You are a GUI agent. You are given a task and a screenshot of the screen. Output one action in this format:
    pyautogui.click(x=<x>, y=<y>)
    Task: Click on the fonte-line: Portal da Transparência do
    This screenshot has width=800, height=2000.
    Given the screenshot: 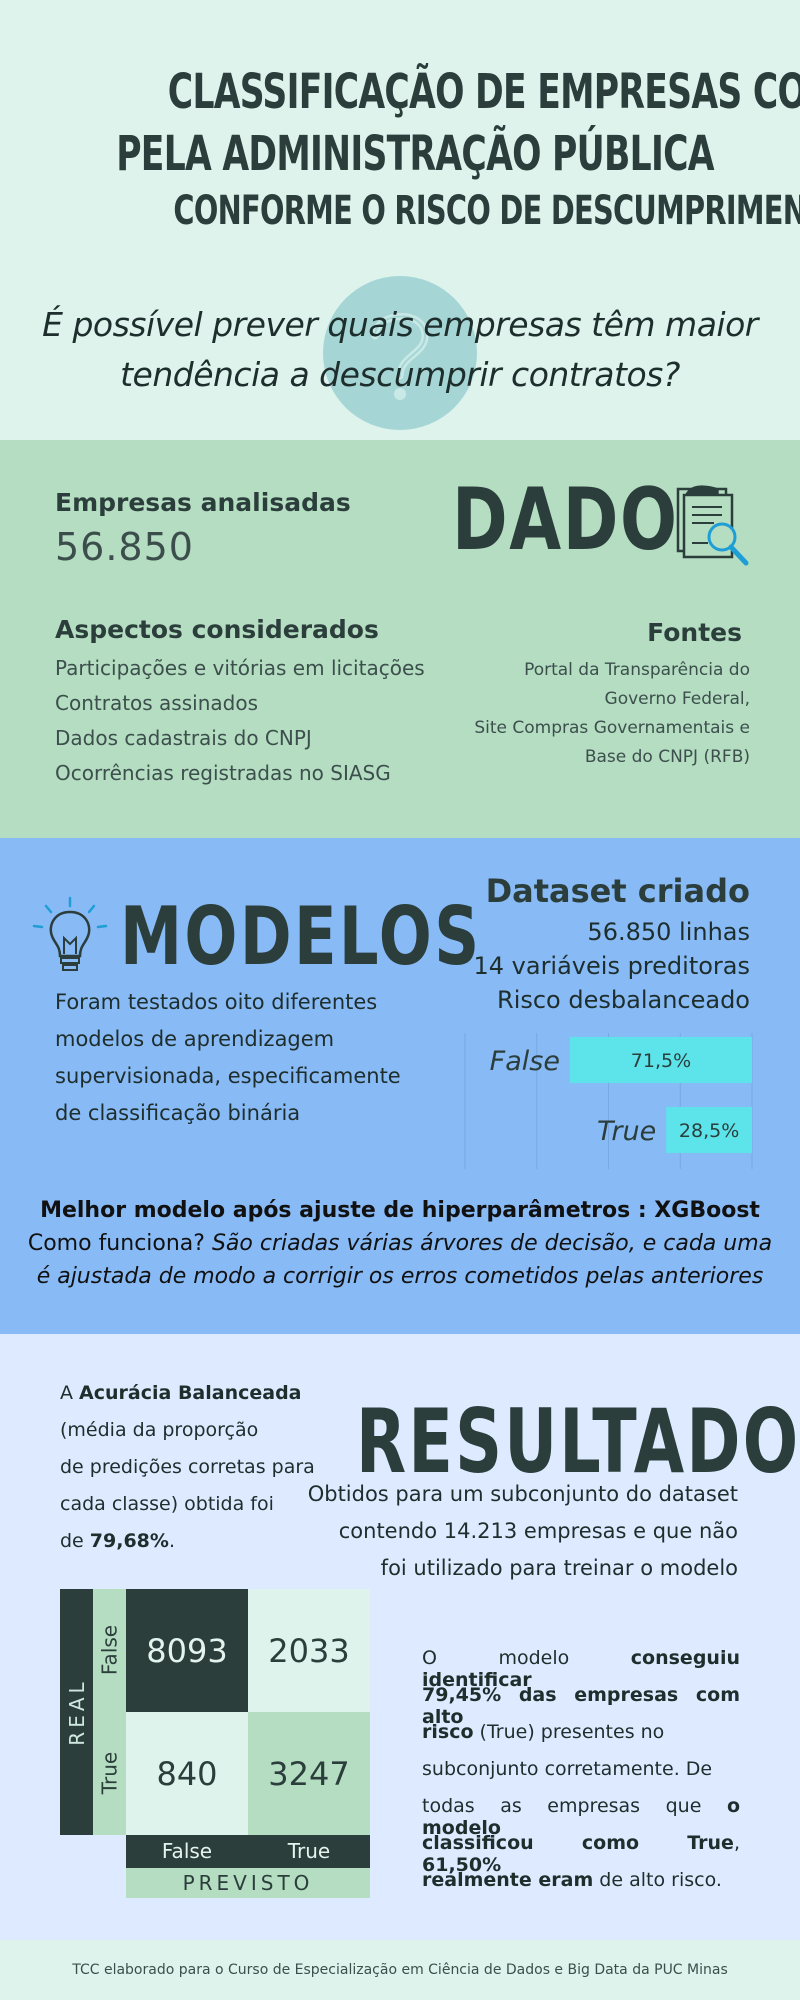 What is the action you would take?
    pyautogui.click(x=637, y=670)
    